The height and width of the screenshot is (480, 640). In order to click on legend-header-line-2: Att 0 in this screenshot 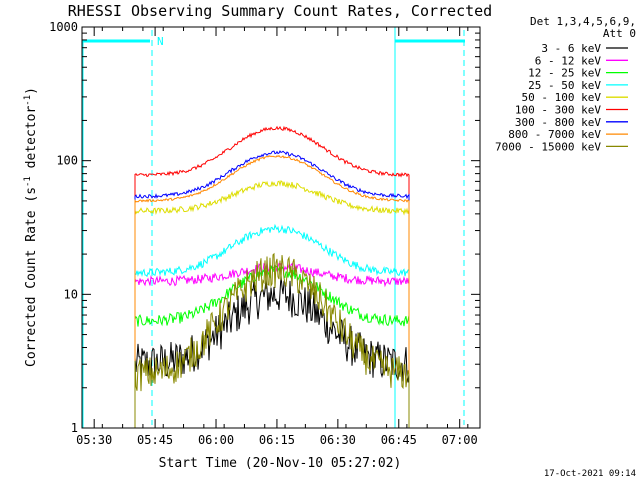, I will do `click(619, 33)`.